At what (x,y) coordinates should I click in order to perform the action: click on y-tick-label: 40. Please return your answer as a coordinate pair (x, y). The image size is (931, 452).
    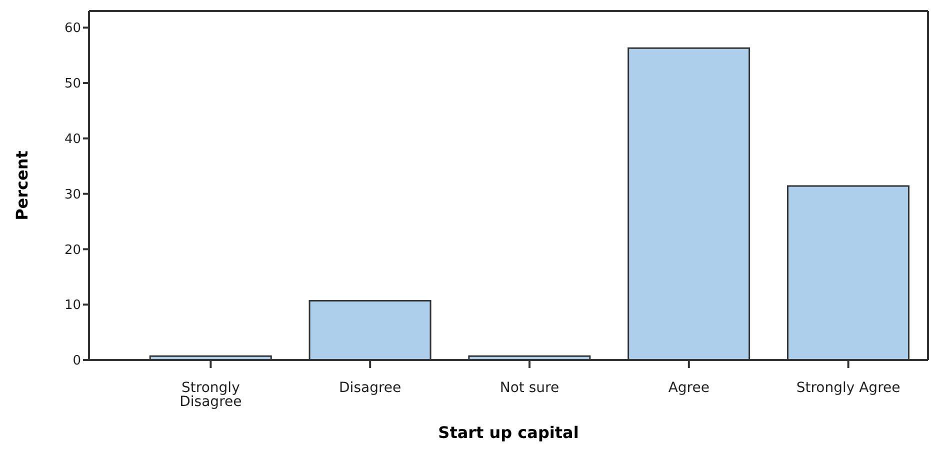
    Looking at the image, I should click on (72, 140).